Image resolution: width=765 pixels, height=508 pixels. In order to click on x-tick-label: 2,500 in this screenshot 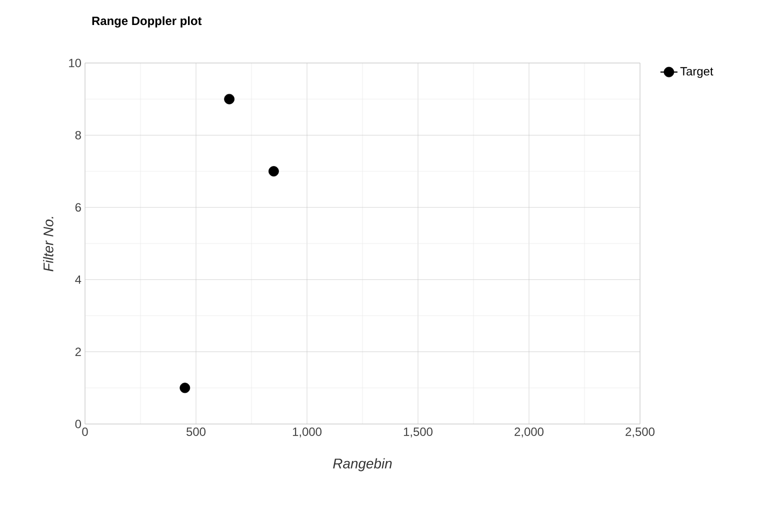, I will do `click(640, 433)`.